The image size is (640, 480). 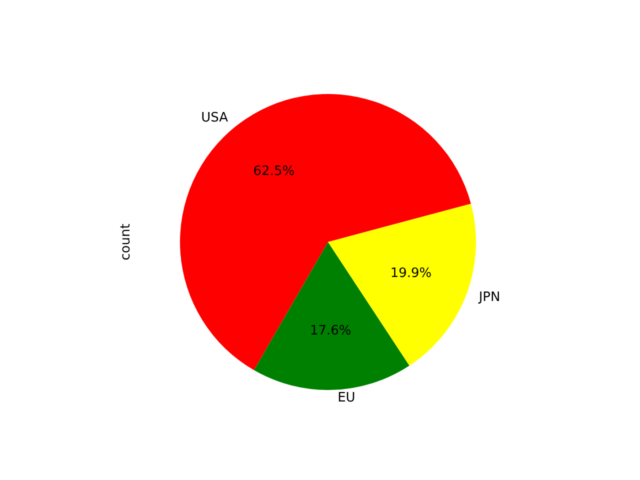 I want to click on slice-label: EU, so click(x=347, y=398).